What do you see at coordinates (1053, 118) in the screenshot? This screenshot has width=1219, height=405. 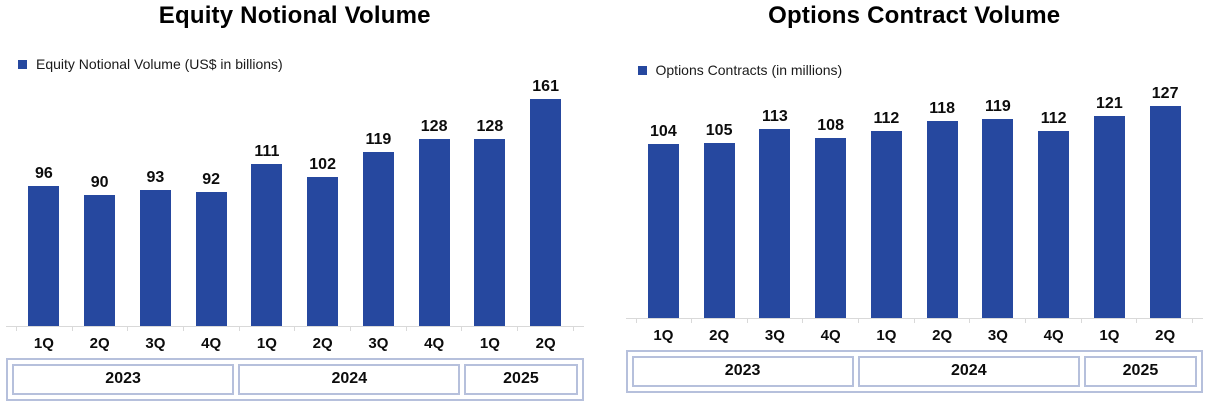 I see `bar-value-label: 112` at bounding box center [1053, 118].